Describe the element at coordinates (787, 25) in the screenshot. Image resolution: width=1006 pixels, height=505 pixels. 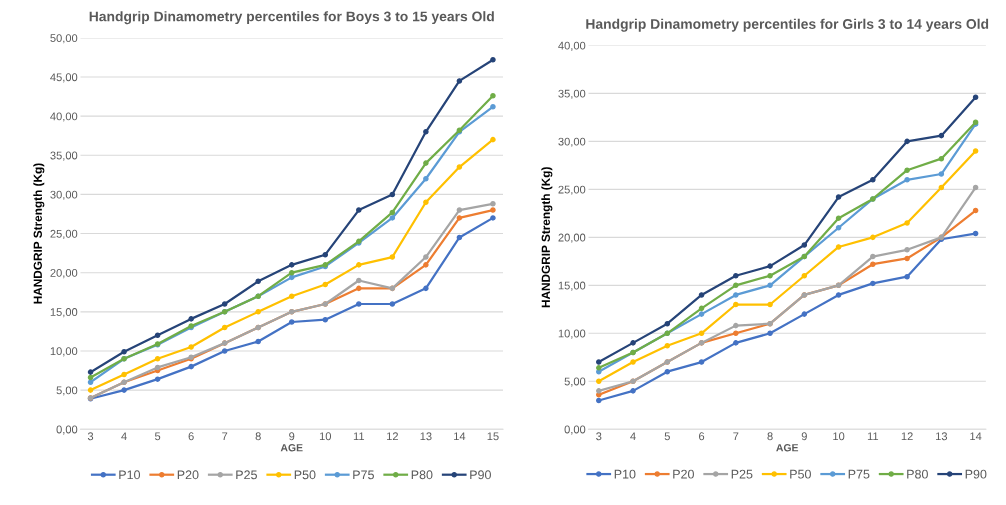
I see `chart-title: Handgrip Dinamometry percentiles for Girls 3 to 14 years Old` at that location.